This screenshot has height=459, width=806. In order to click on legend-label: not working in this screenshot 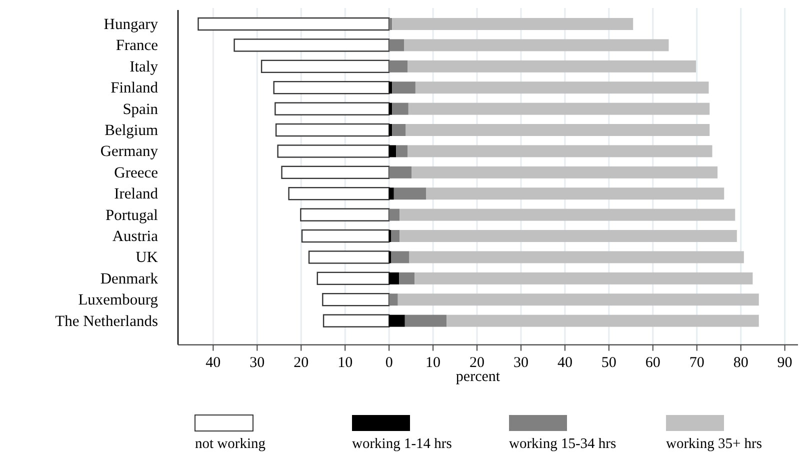, I will do `click(230, 444)`.